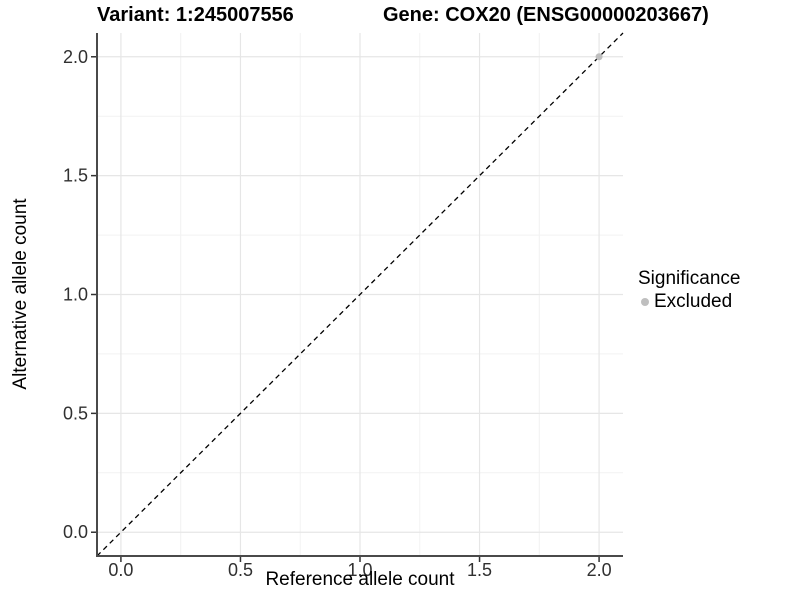  I want to click on y-axis-title: Alternative allele count, so click(20, 294).